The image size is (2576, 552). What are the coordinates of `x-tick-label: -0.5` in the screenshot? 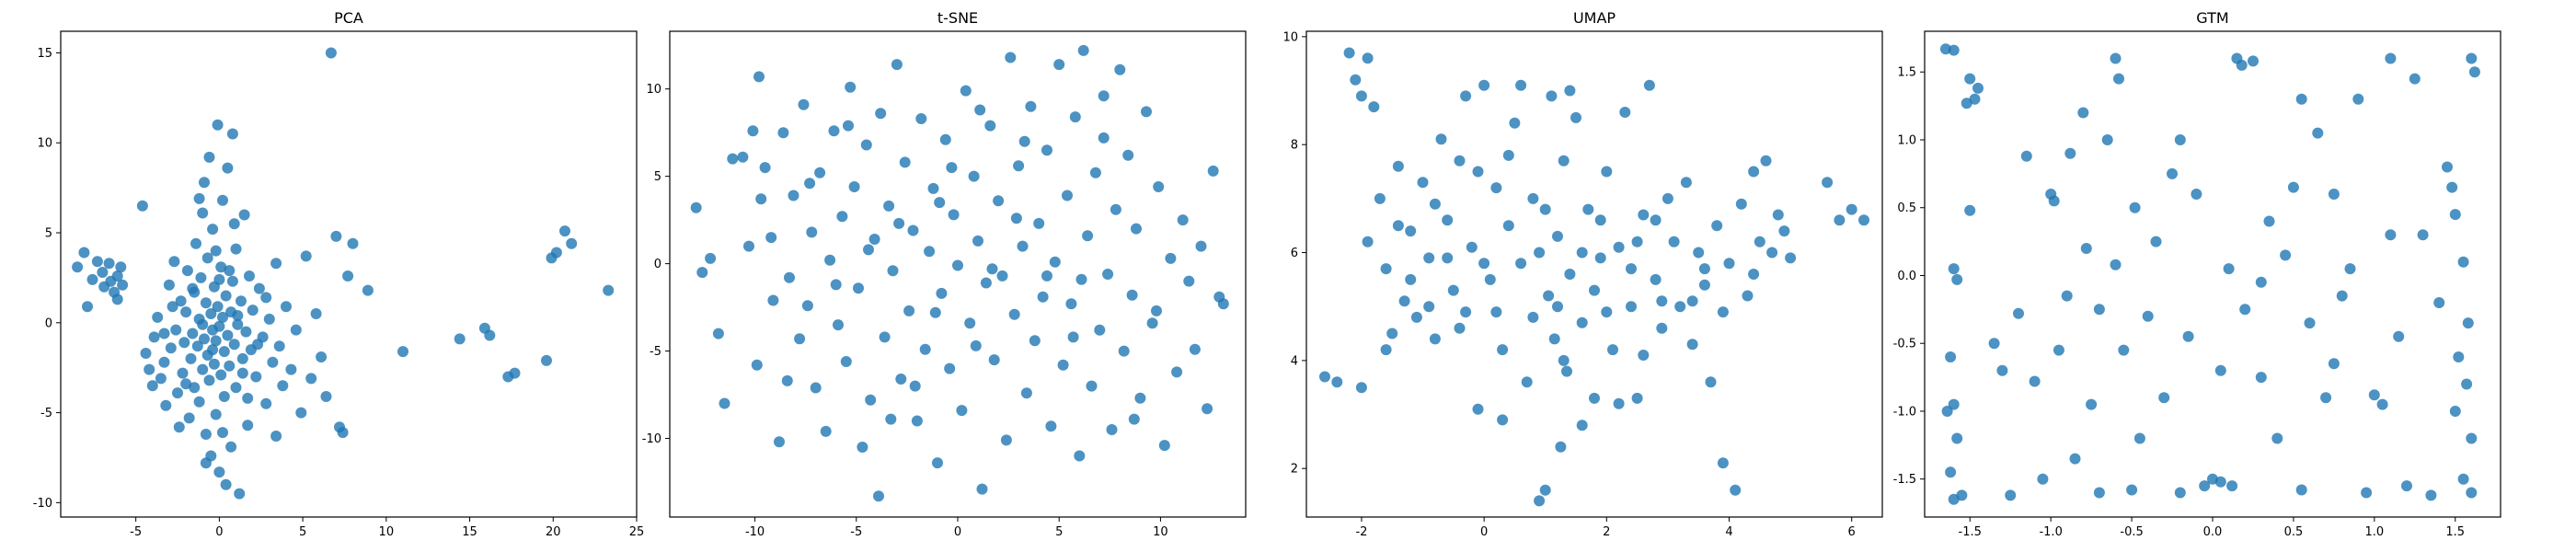 It's located at (2131, 532).